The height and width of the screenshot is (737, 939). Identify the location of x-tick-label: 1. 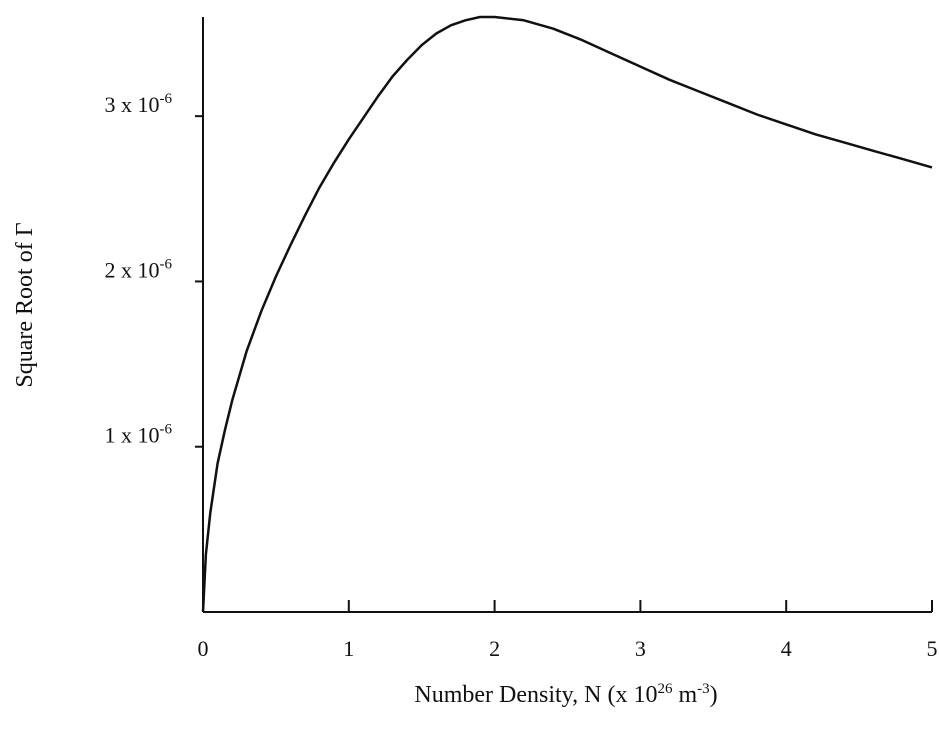
(348, 648).